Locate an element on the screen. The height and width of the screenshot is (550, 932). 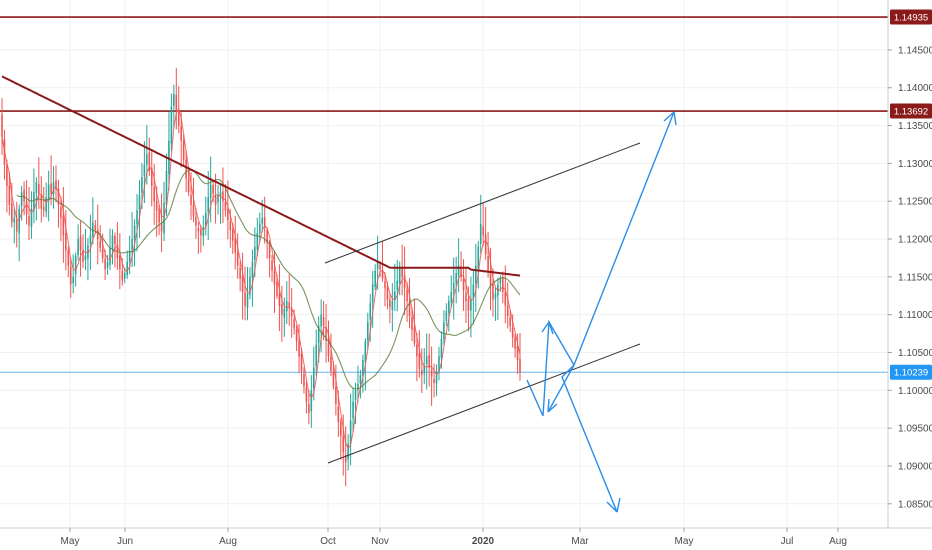
y-tick-label: 1.09000 is located at coordinates (915, 466).